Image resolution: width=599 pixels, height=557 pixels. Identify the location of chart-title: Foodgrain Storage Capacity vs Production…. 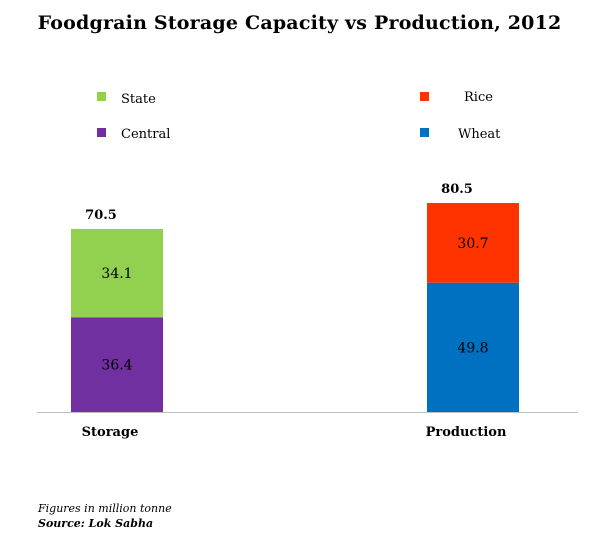
(299, 23).